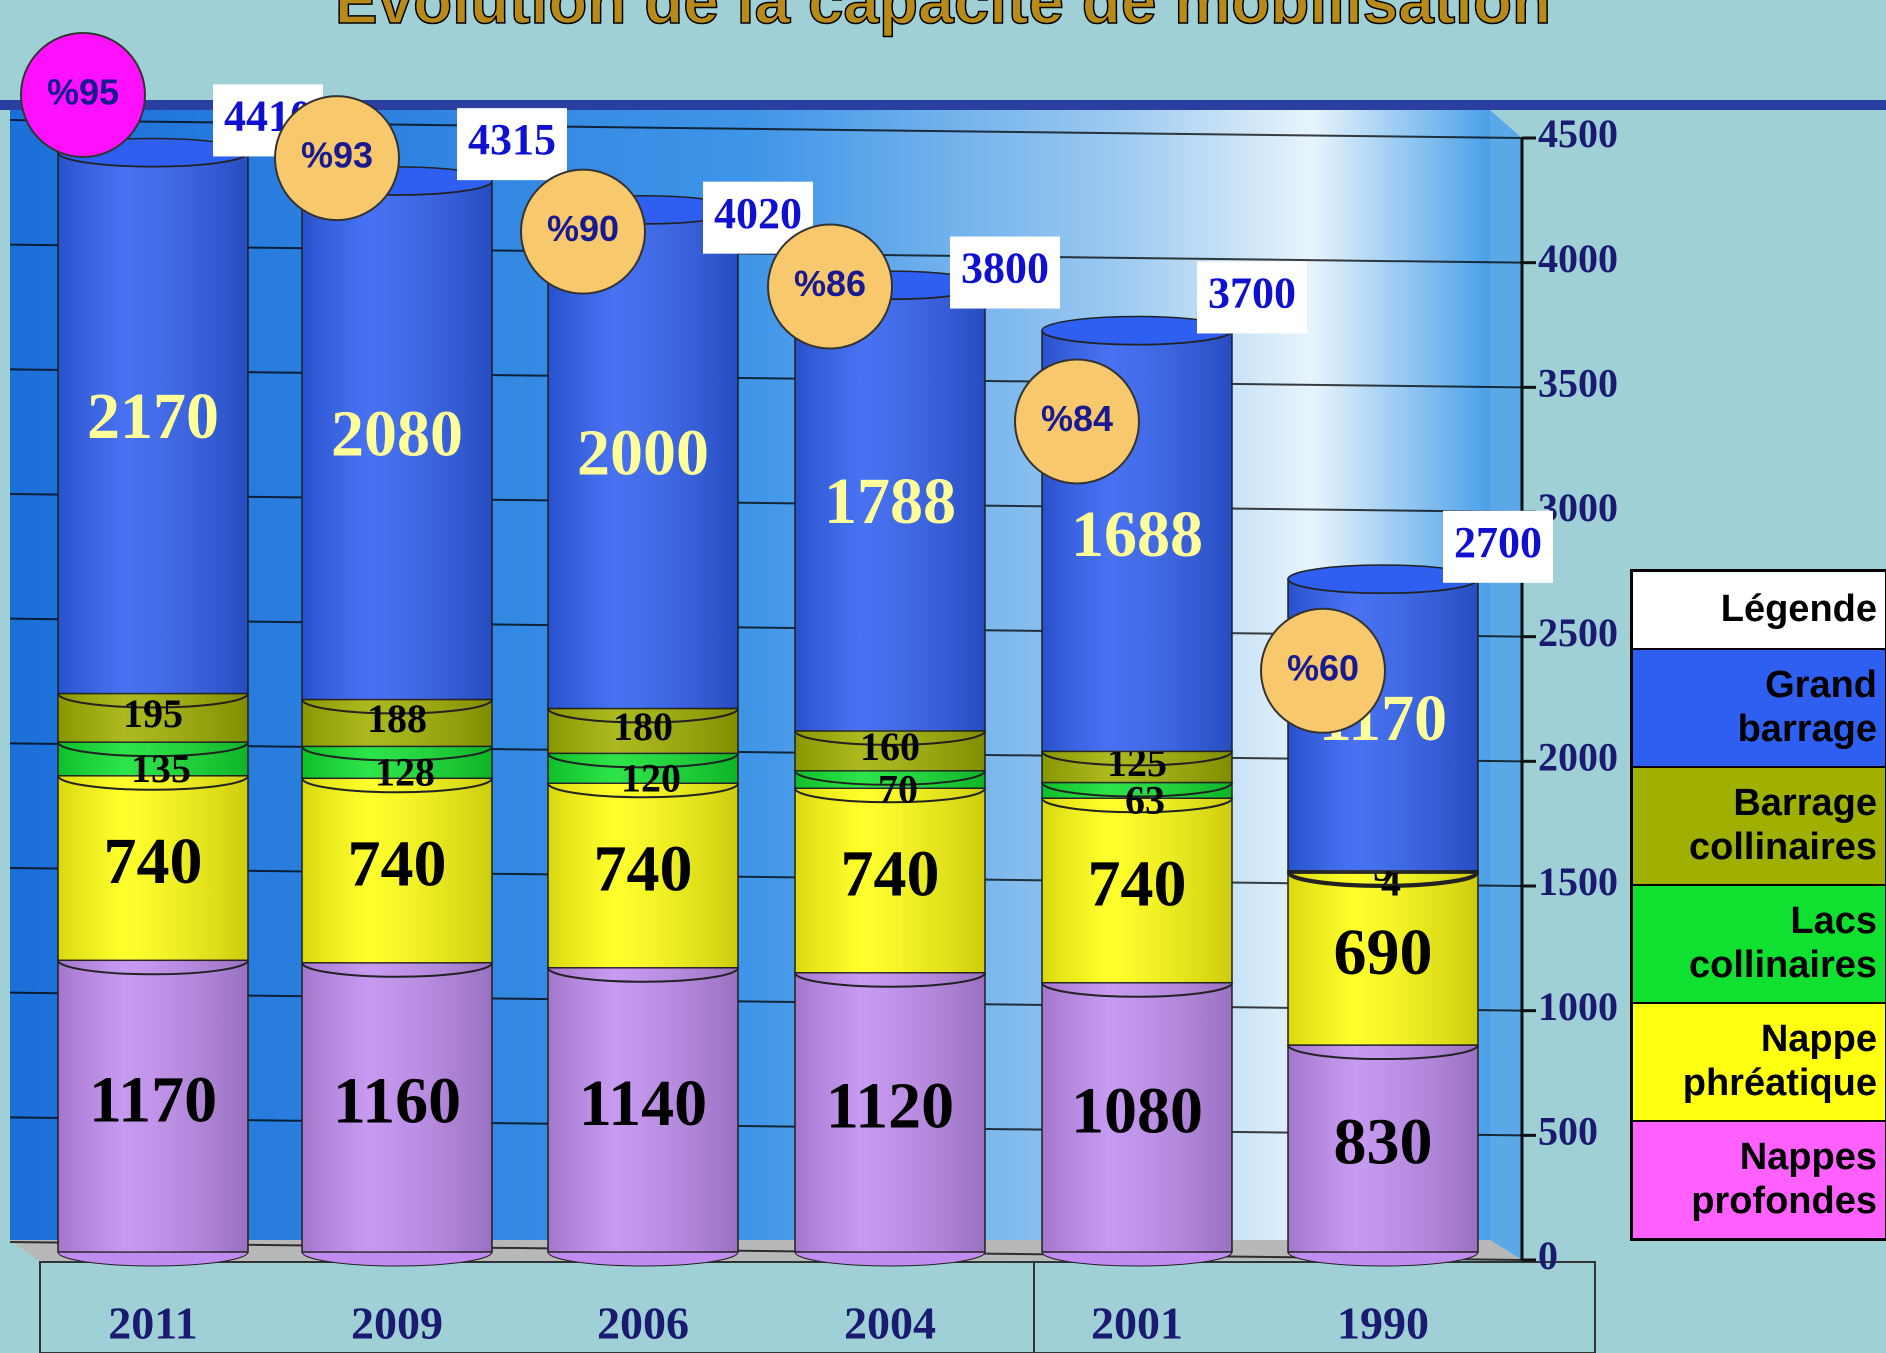  I want to click on top-band, so click(943, 105).